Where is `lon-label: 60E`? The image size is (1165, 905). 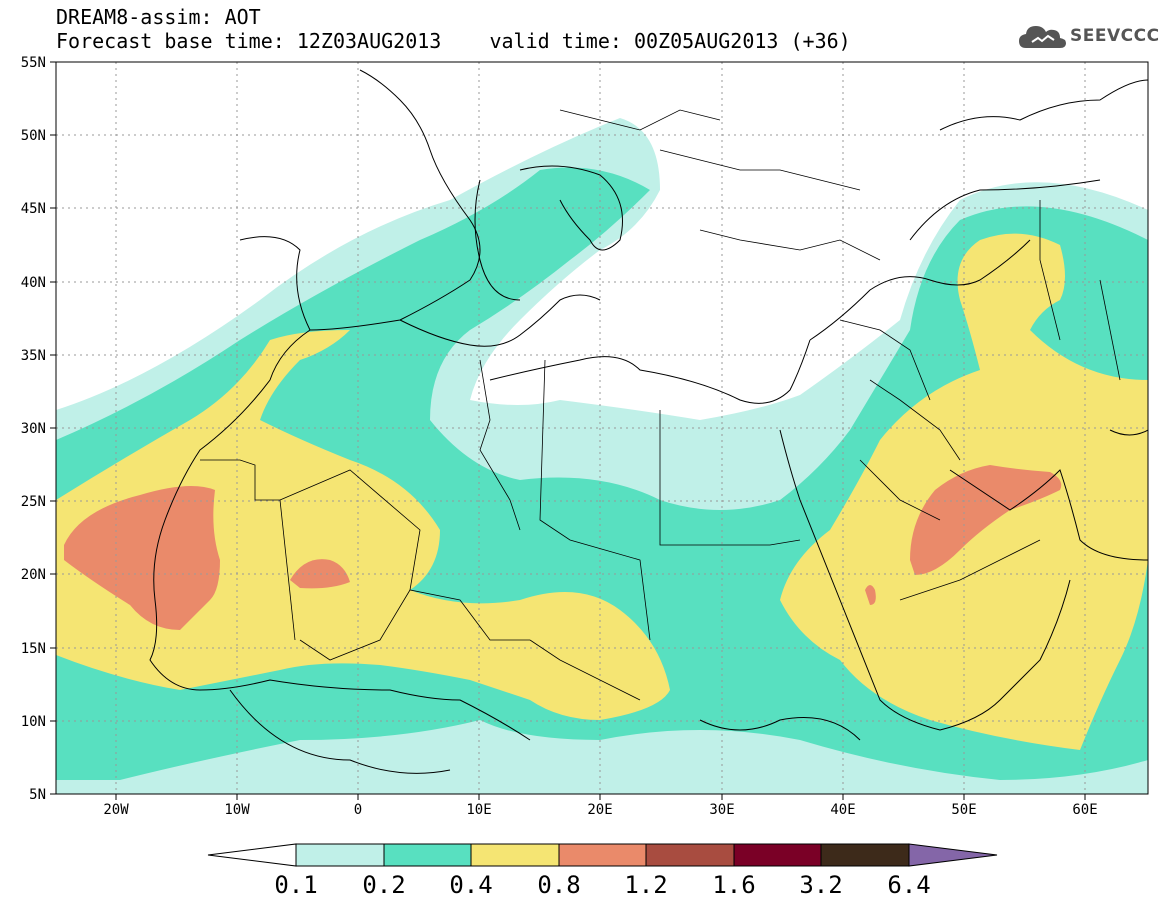 lon-label: 60E is located at coordinates (1084, 810).